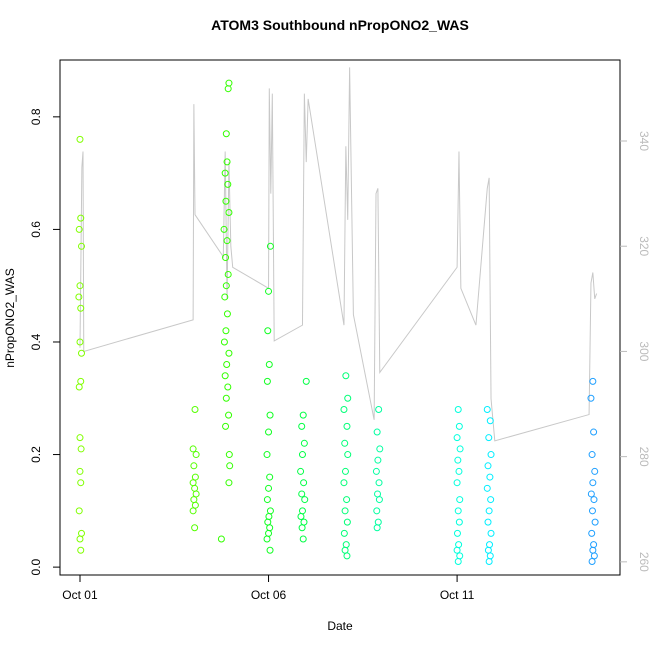 This screenshot has height=650, width=650. Describe the element at coordinates (269, 595) in the screenshot. I see `x-tick-label: Oct 06` at that location.